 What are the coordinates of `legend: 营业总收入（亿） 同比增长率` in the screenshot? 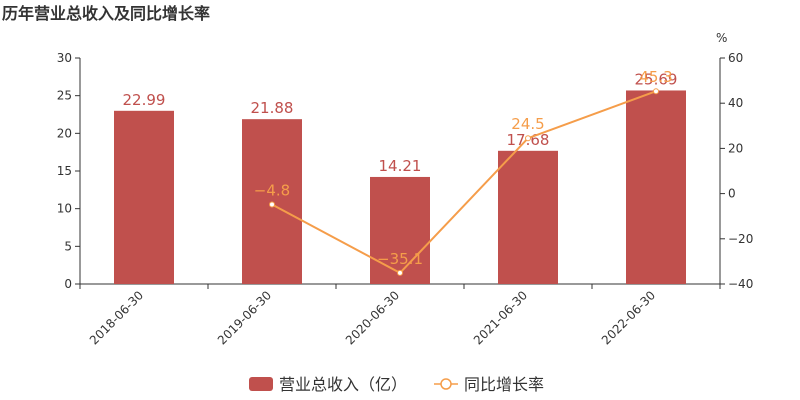 It's located at (396, 384).